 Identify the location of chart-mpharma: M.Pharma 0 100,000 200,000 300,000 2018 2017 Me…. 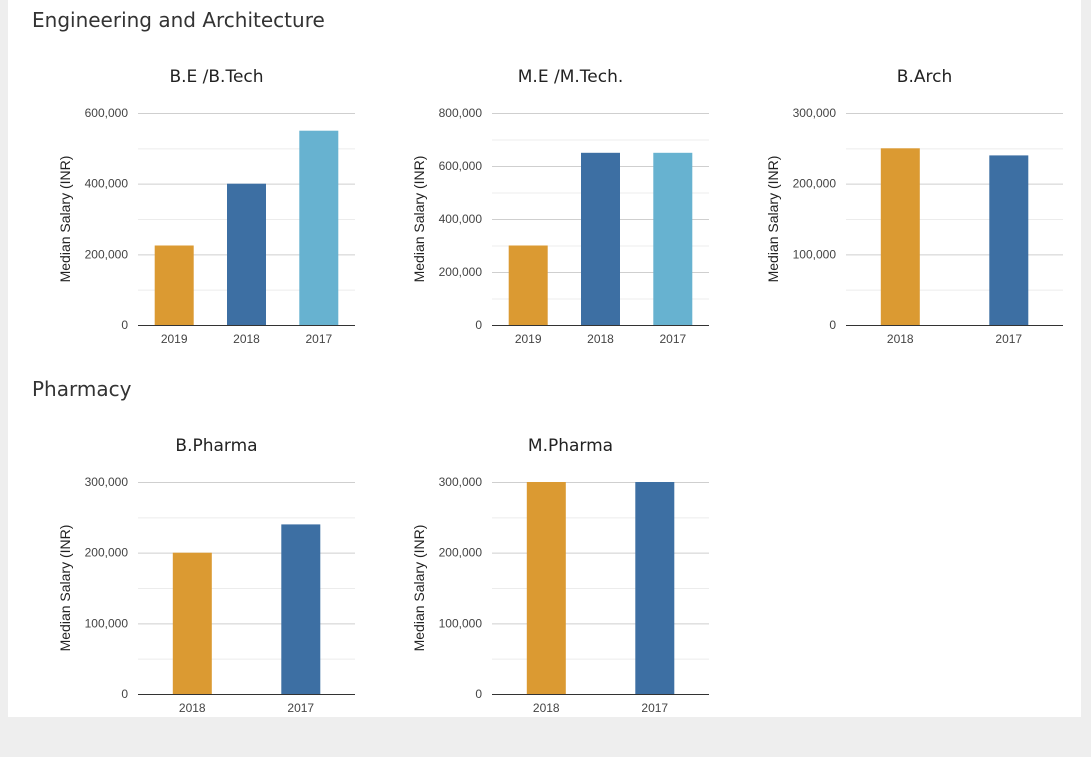
(569, 592).